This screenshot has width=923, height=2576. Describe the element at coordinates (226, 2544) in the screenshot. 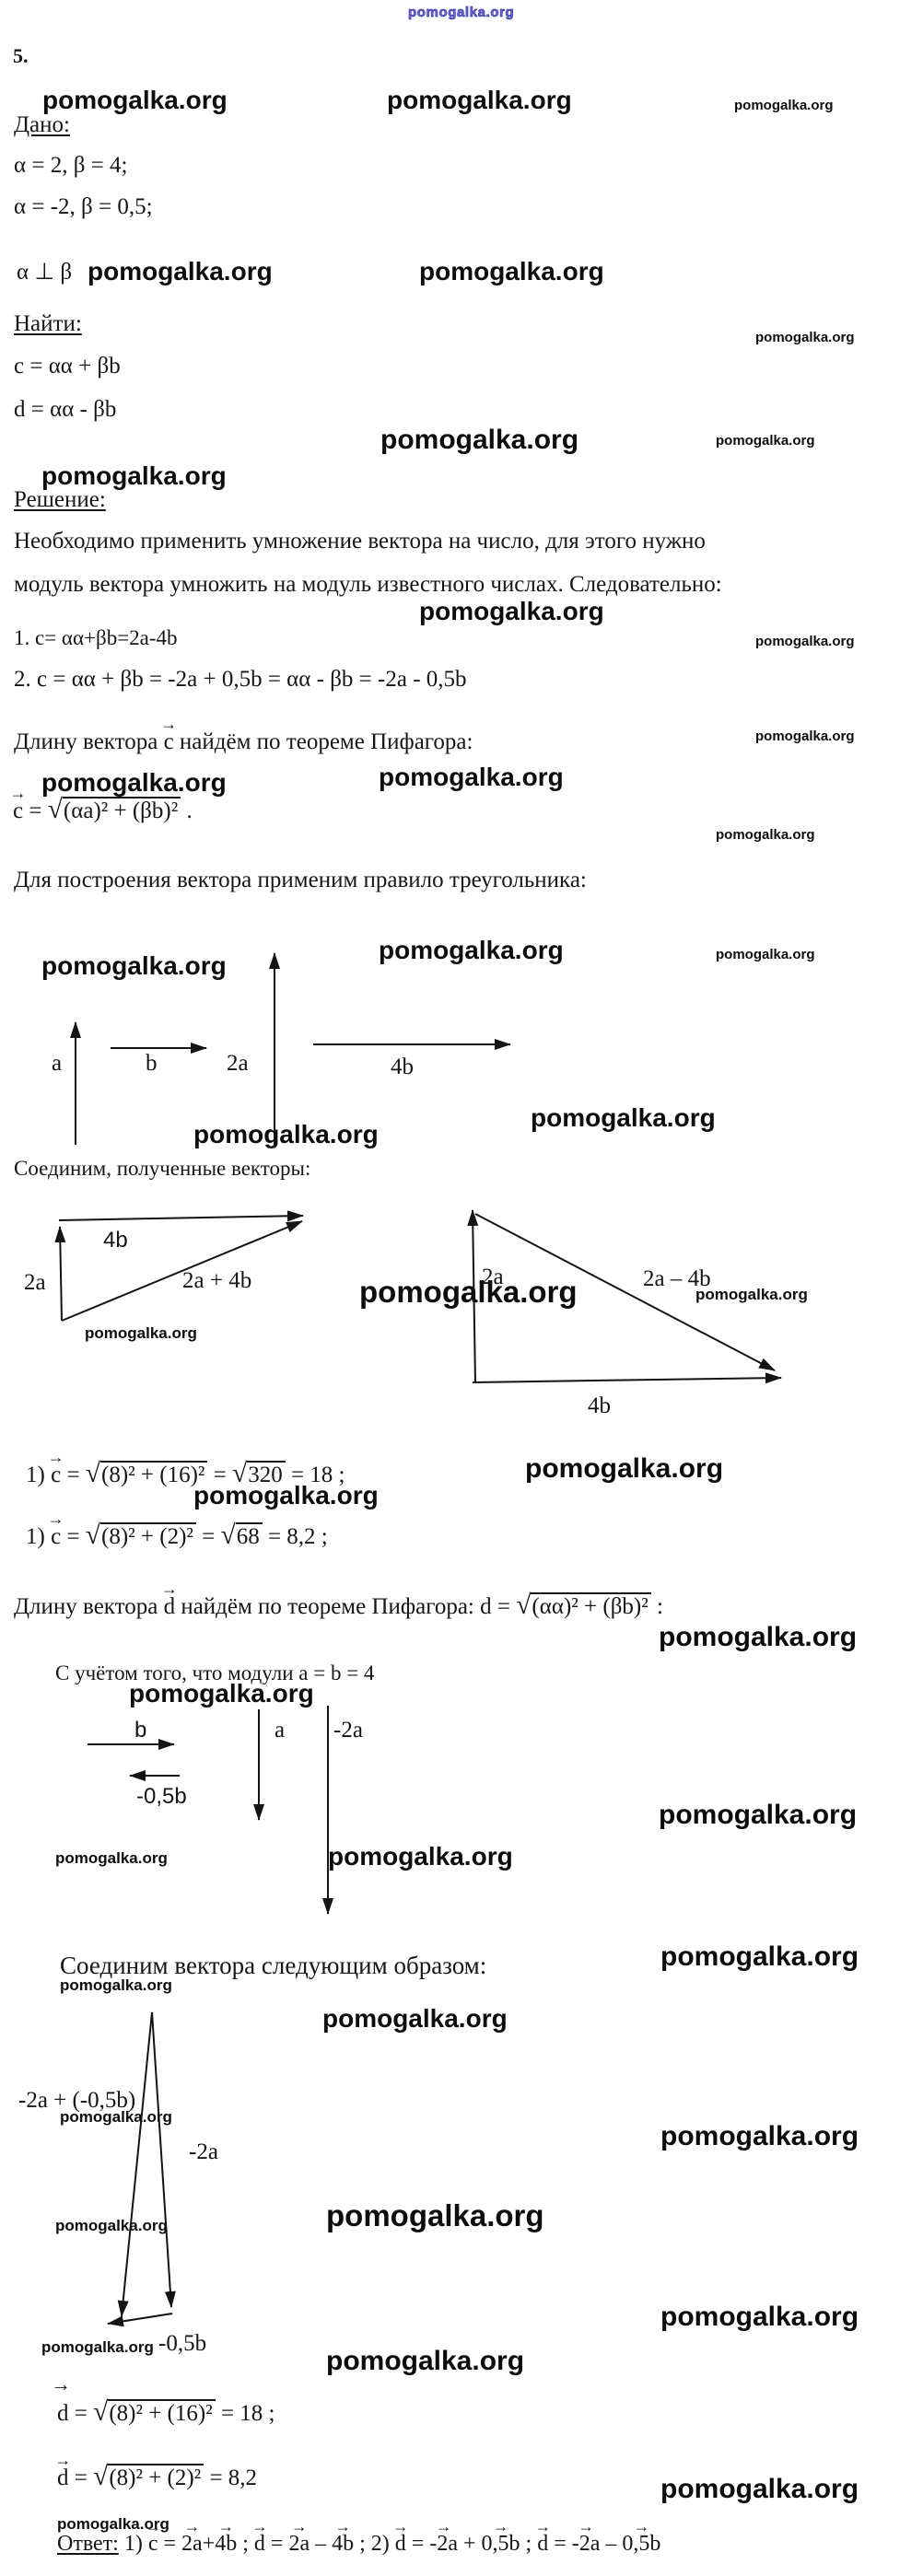

I see `answer-vector-term: 4b` at that location.